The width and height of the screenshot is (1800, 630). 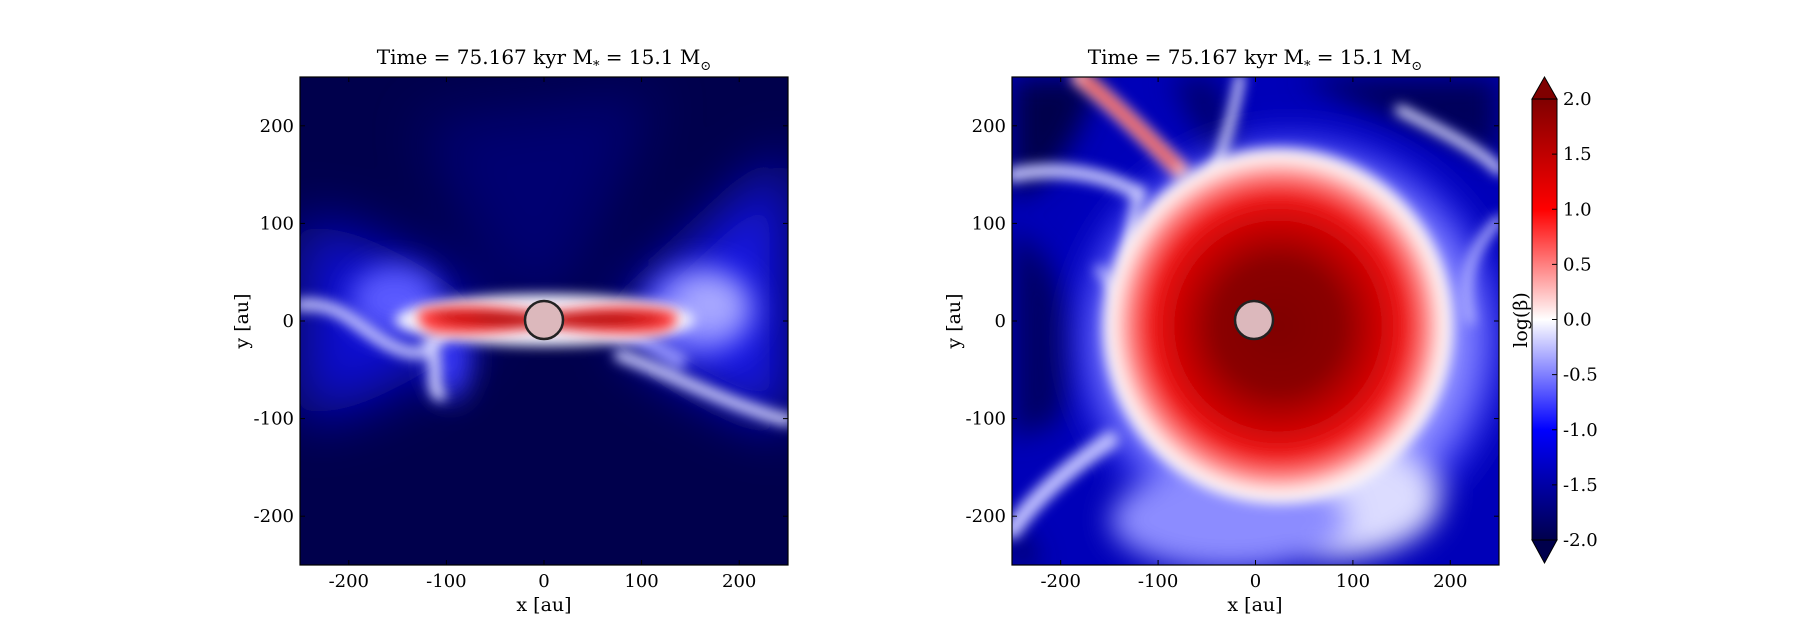 I want to click on left-ytick-label: -100, so click(x=274, y=419).